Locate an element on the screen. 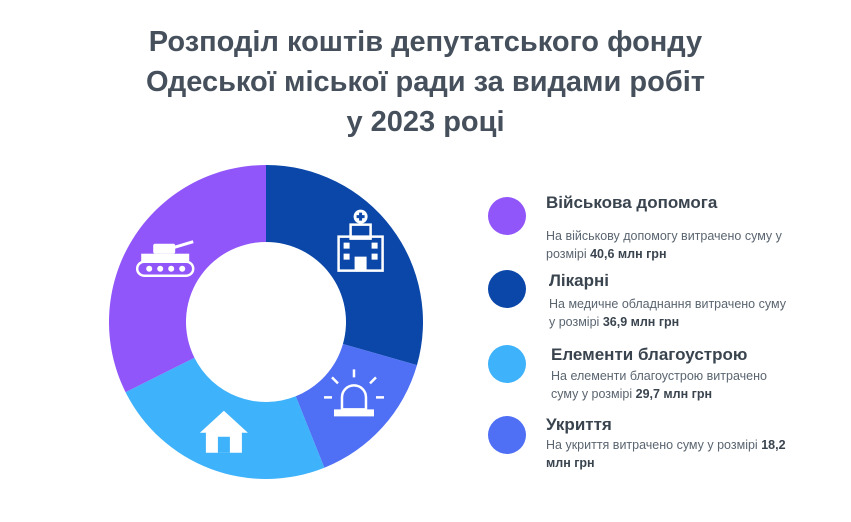 This screenshot has height=522, width=851. legend-amount: 36,9 млн грн is located at coordinates (641, 322).